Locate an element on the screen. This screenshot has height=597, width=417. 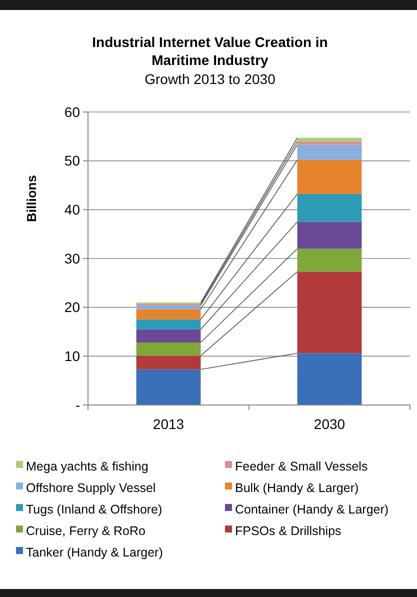
y-tick-label: 50 is located at coordinates (72, 160).